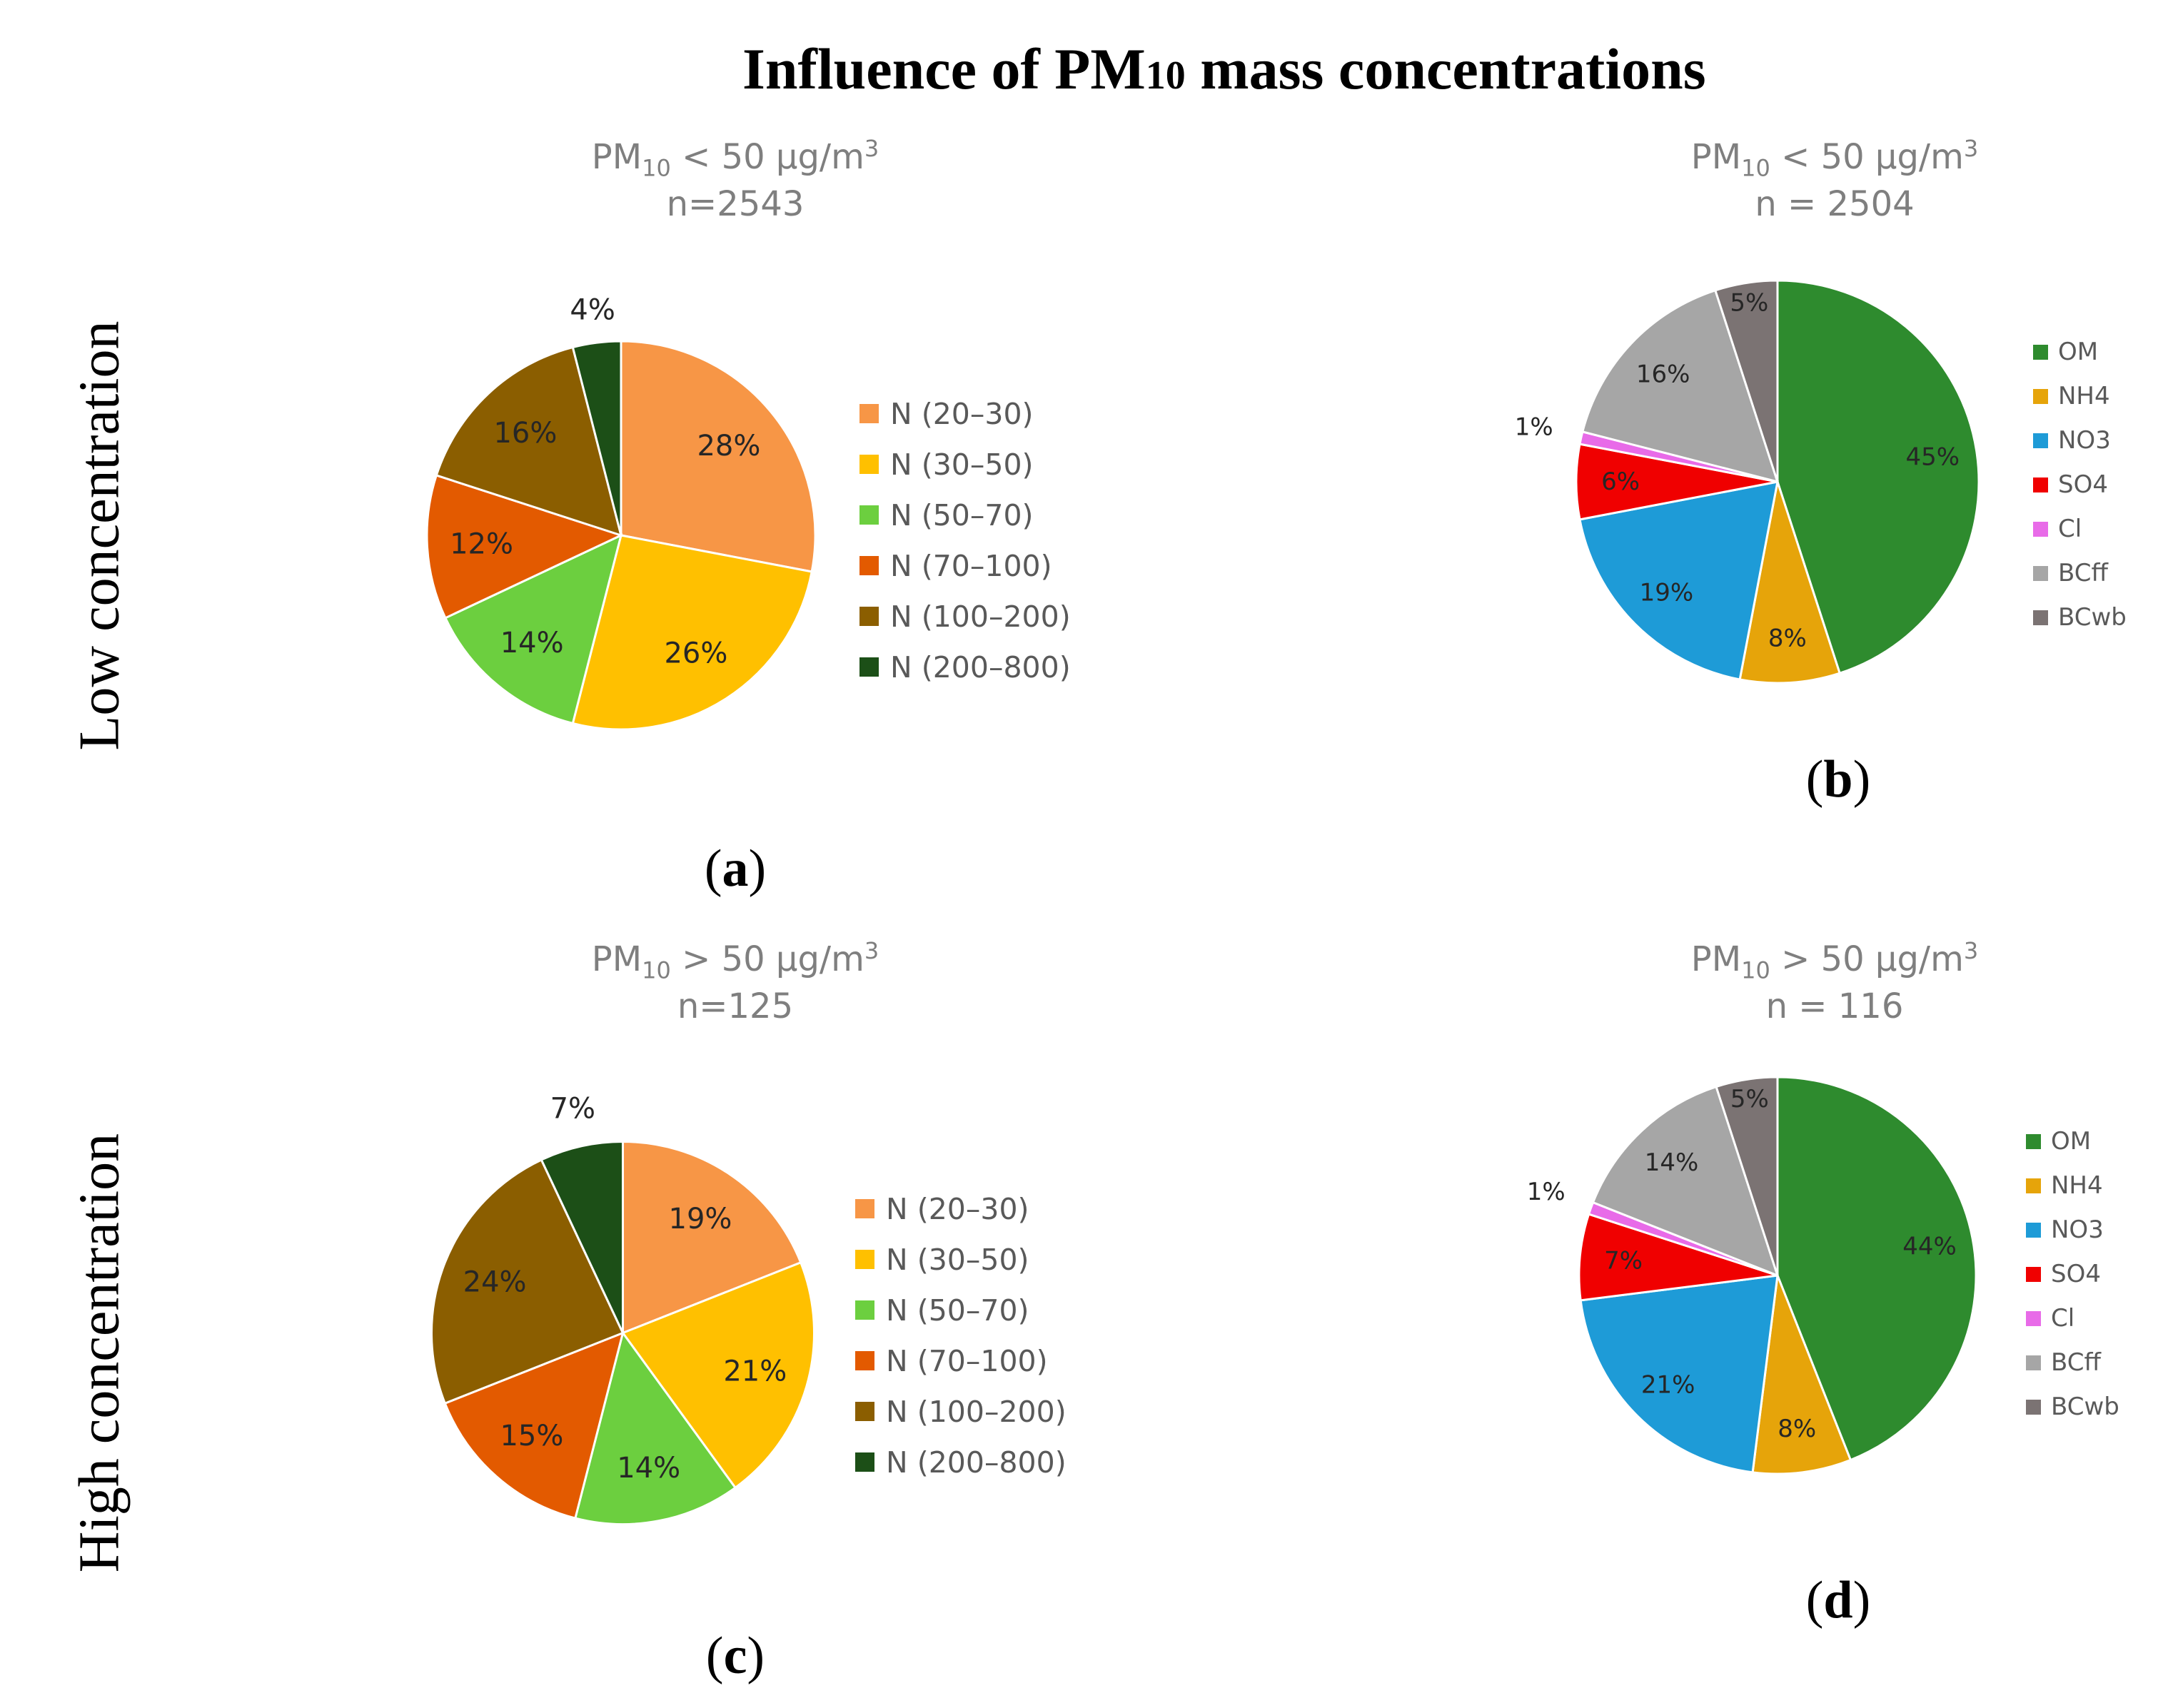 The image size is (2163, 1708). What do you see at coordinates (656, 970) in the screenshot?
I see `chart-c-title-sub: 10` at bounding box center [656, 970].